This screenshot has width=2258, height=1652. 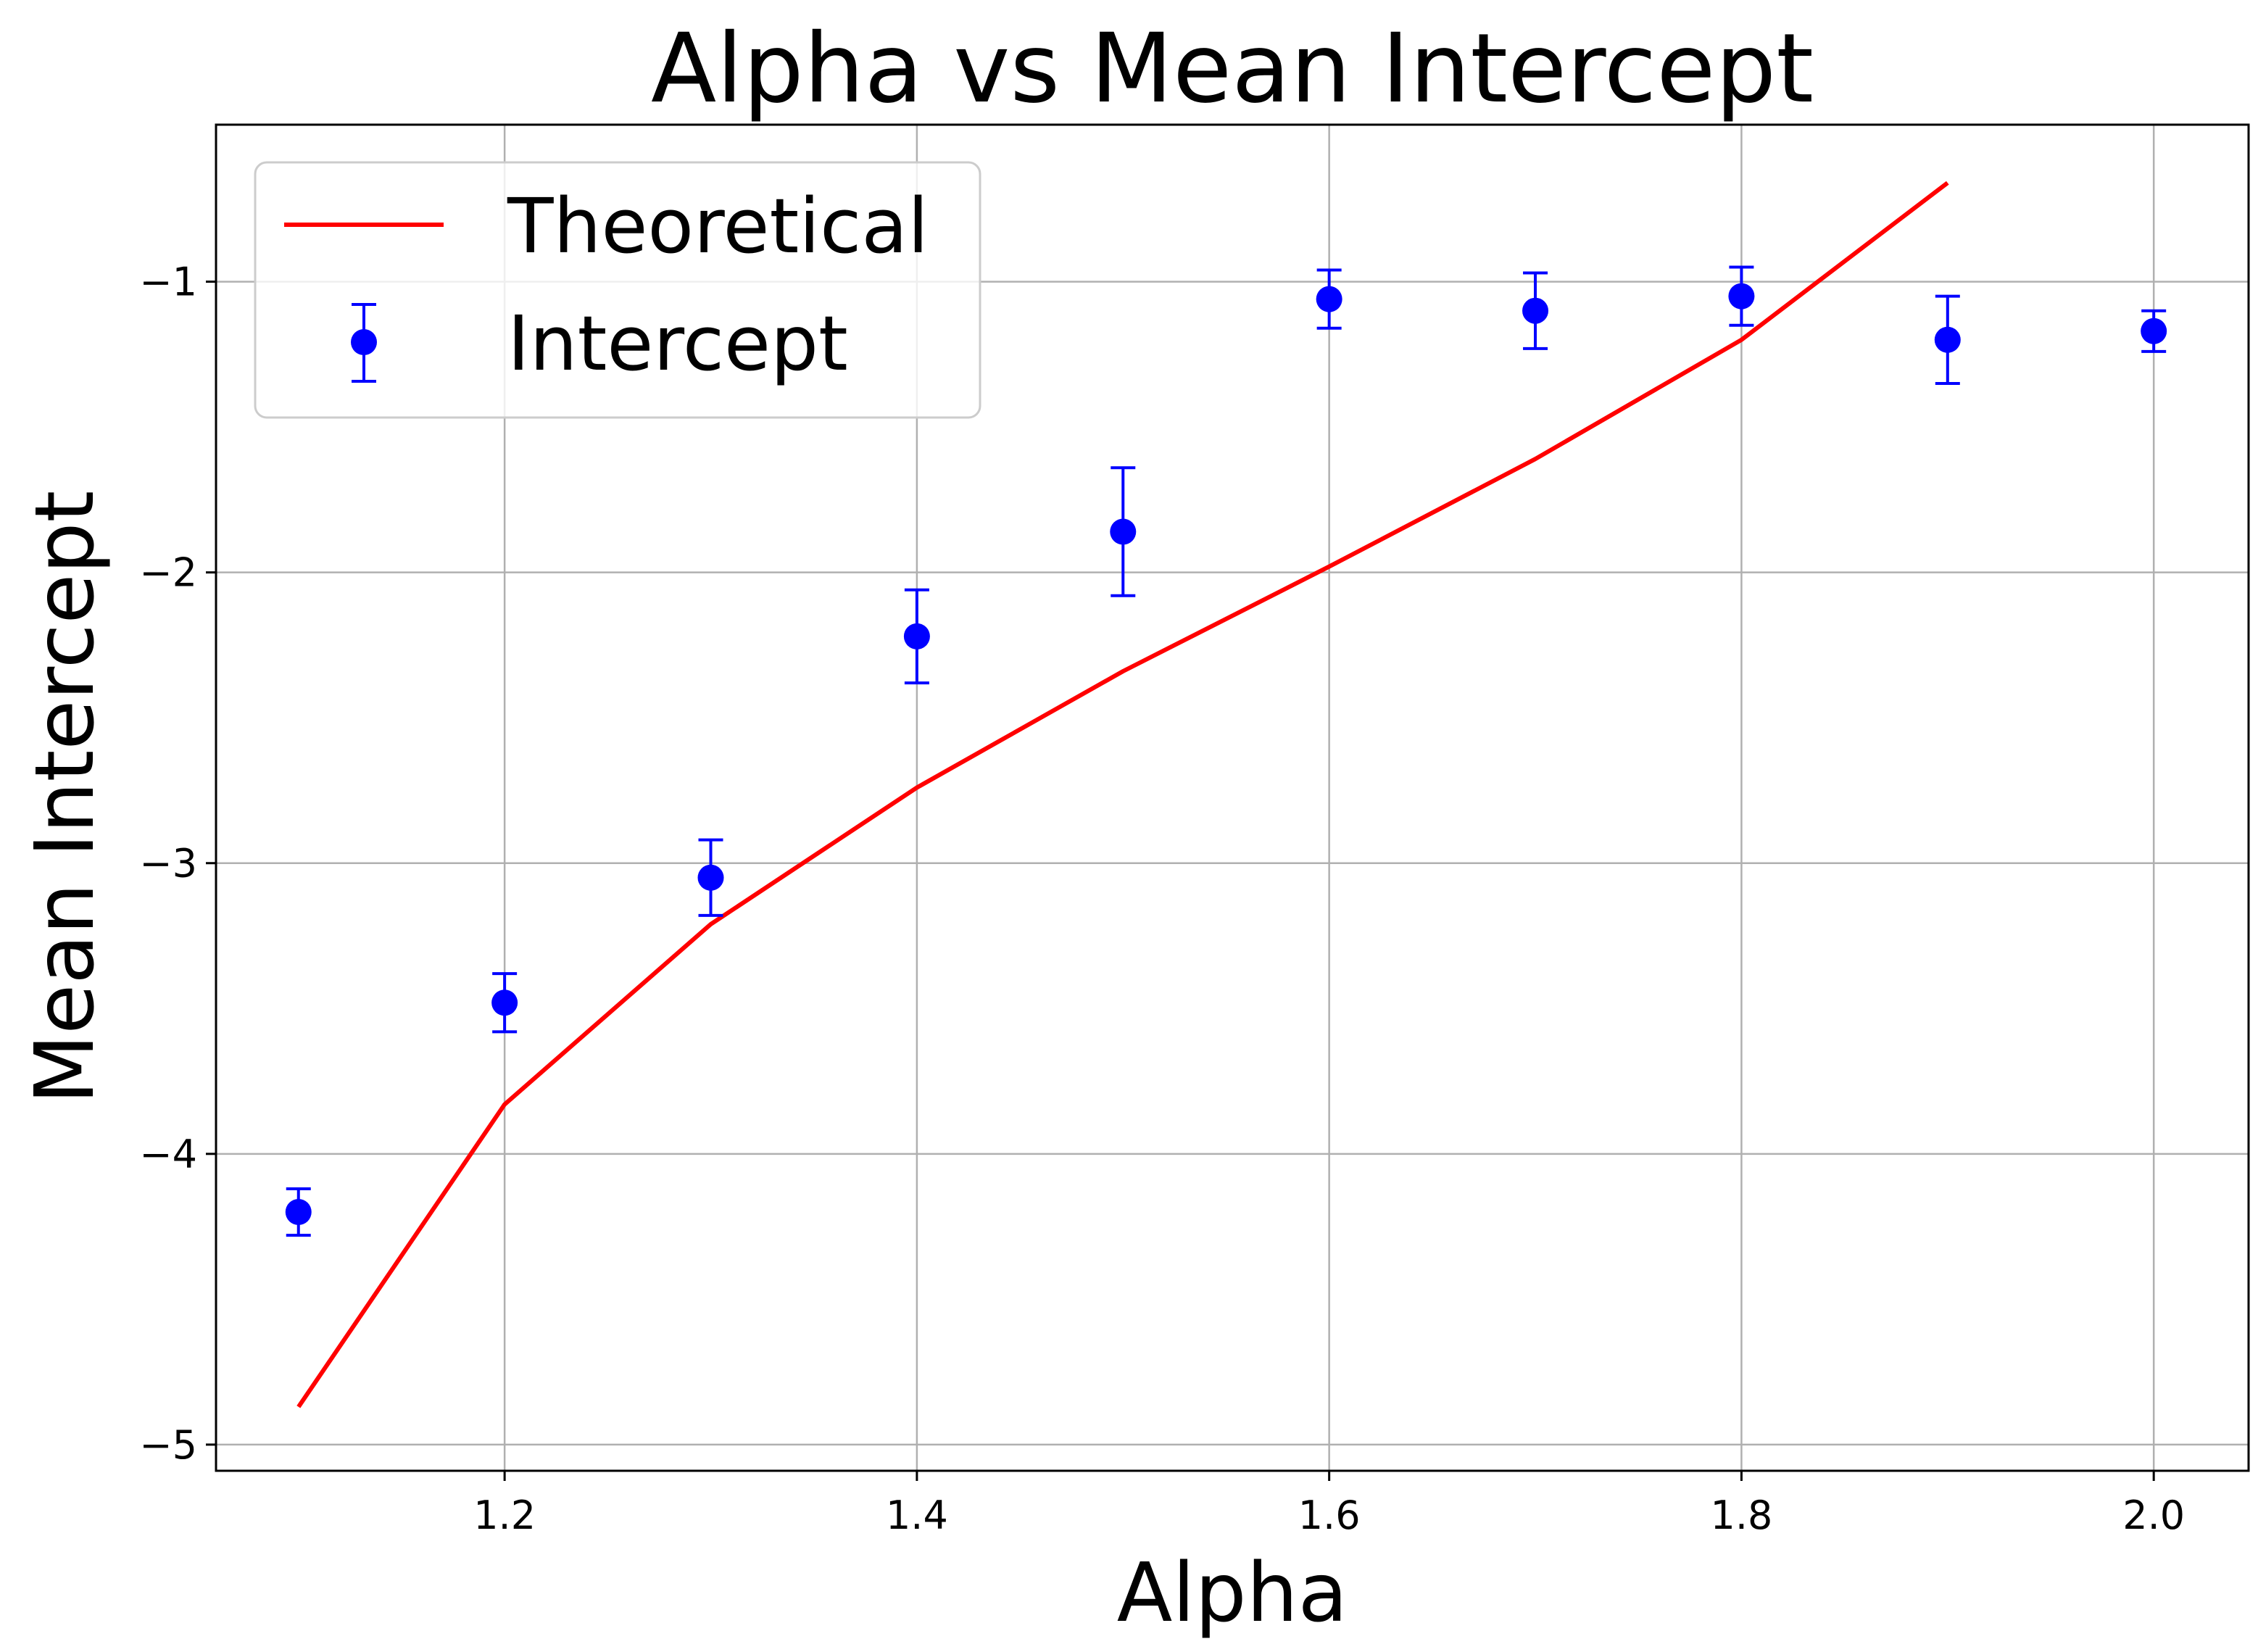 I want to click on x-tick-label: 1.2, so click(x=505, y=1515).